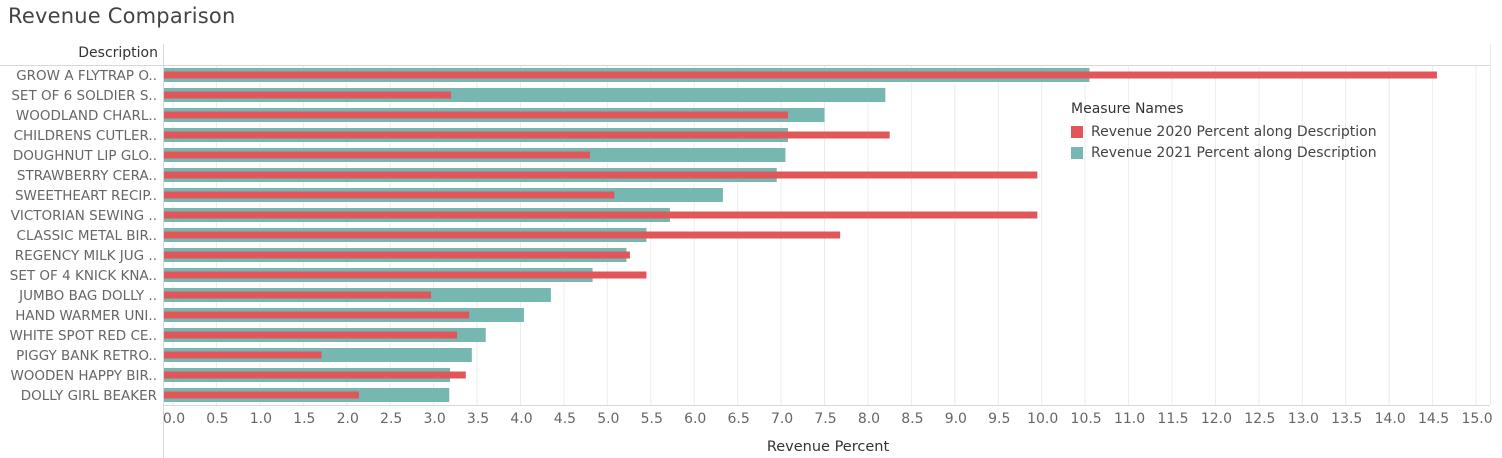 The width and height of the screenshot is (1502, 458). I want to click on x-tick-label: 9.0, so click(956, 419).